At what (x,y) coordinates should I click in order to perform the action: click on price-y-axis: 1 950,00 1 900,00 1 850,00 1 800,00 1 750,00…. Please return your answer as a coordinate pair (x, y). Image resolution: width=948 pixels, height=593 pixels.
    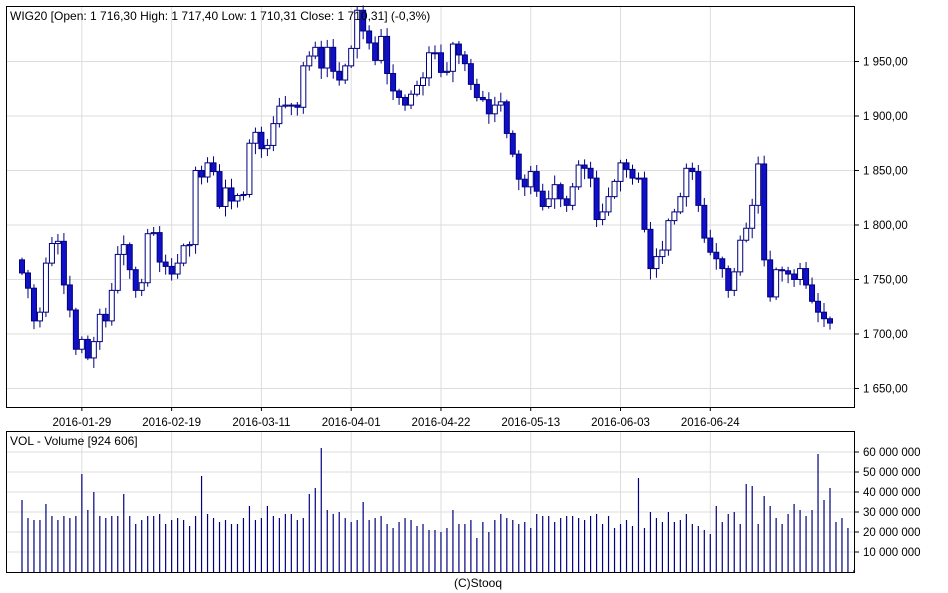
    Looking at the image, I should click on (881, 225).